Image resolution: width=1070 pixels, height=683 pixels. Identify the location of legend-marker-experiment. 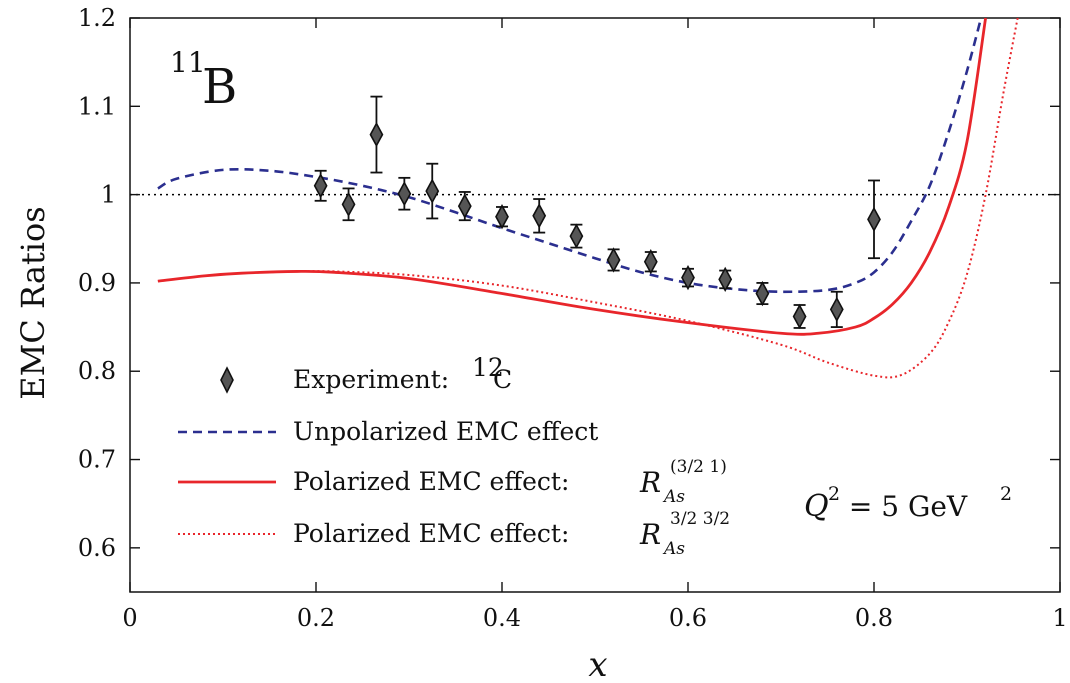
(227, 380).